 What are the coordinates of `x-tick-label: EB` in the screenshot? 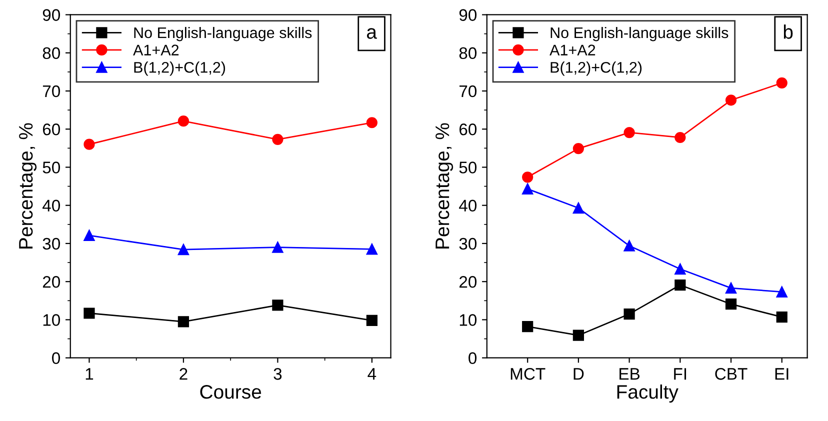 It's located at (630, 374).